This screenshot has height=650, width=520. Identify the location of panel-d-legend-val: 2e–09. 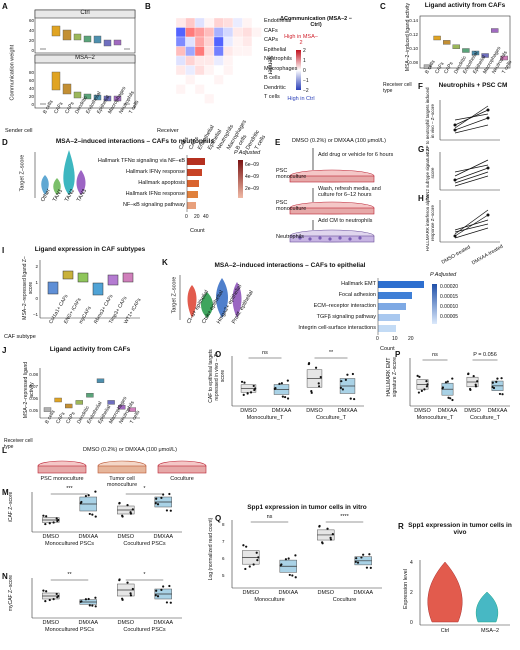
(252, 189).